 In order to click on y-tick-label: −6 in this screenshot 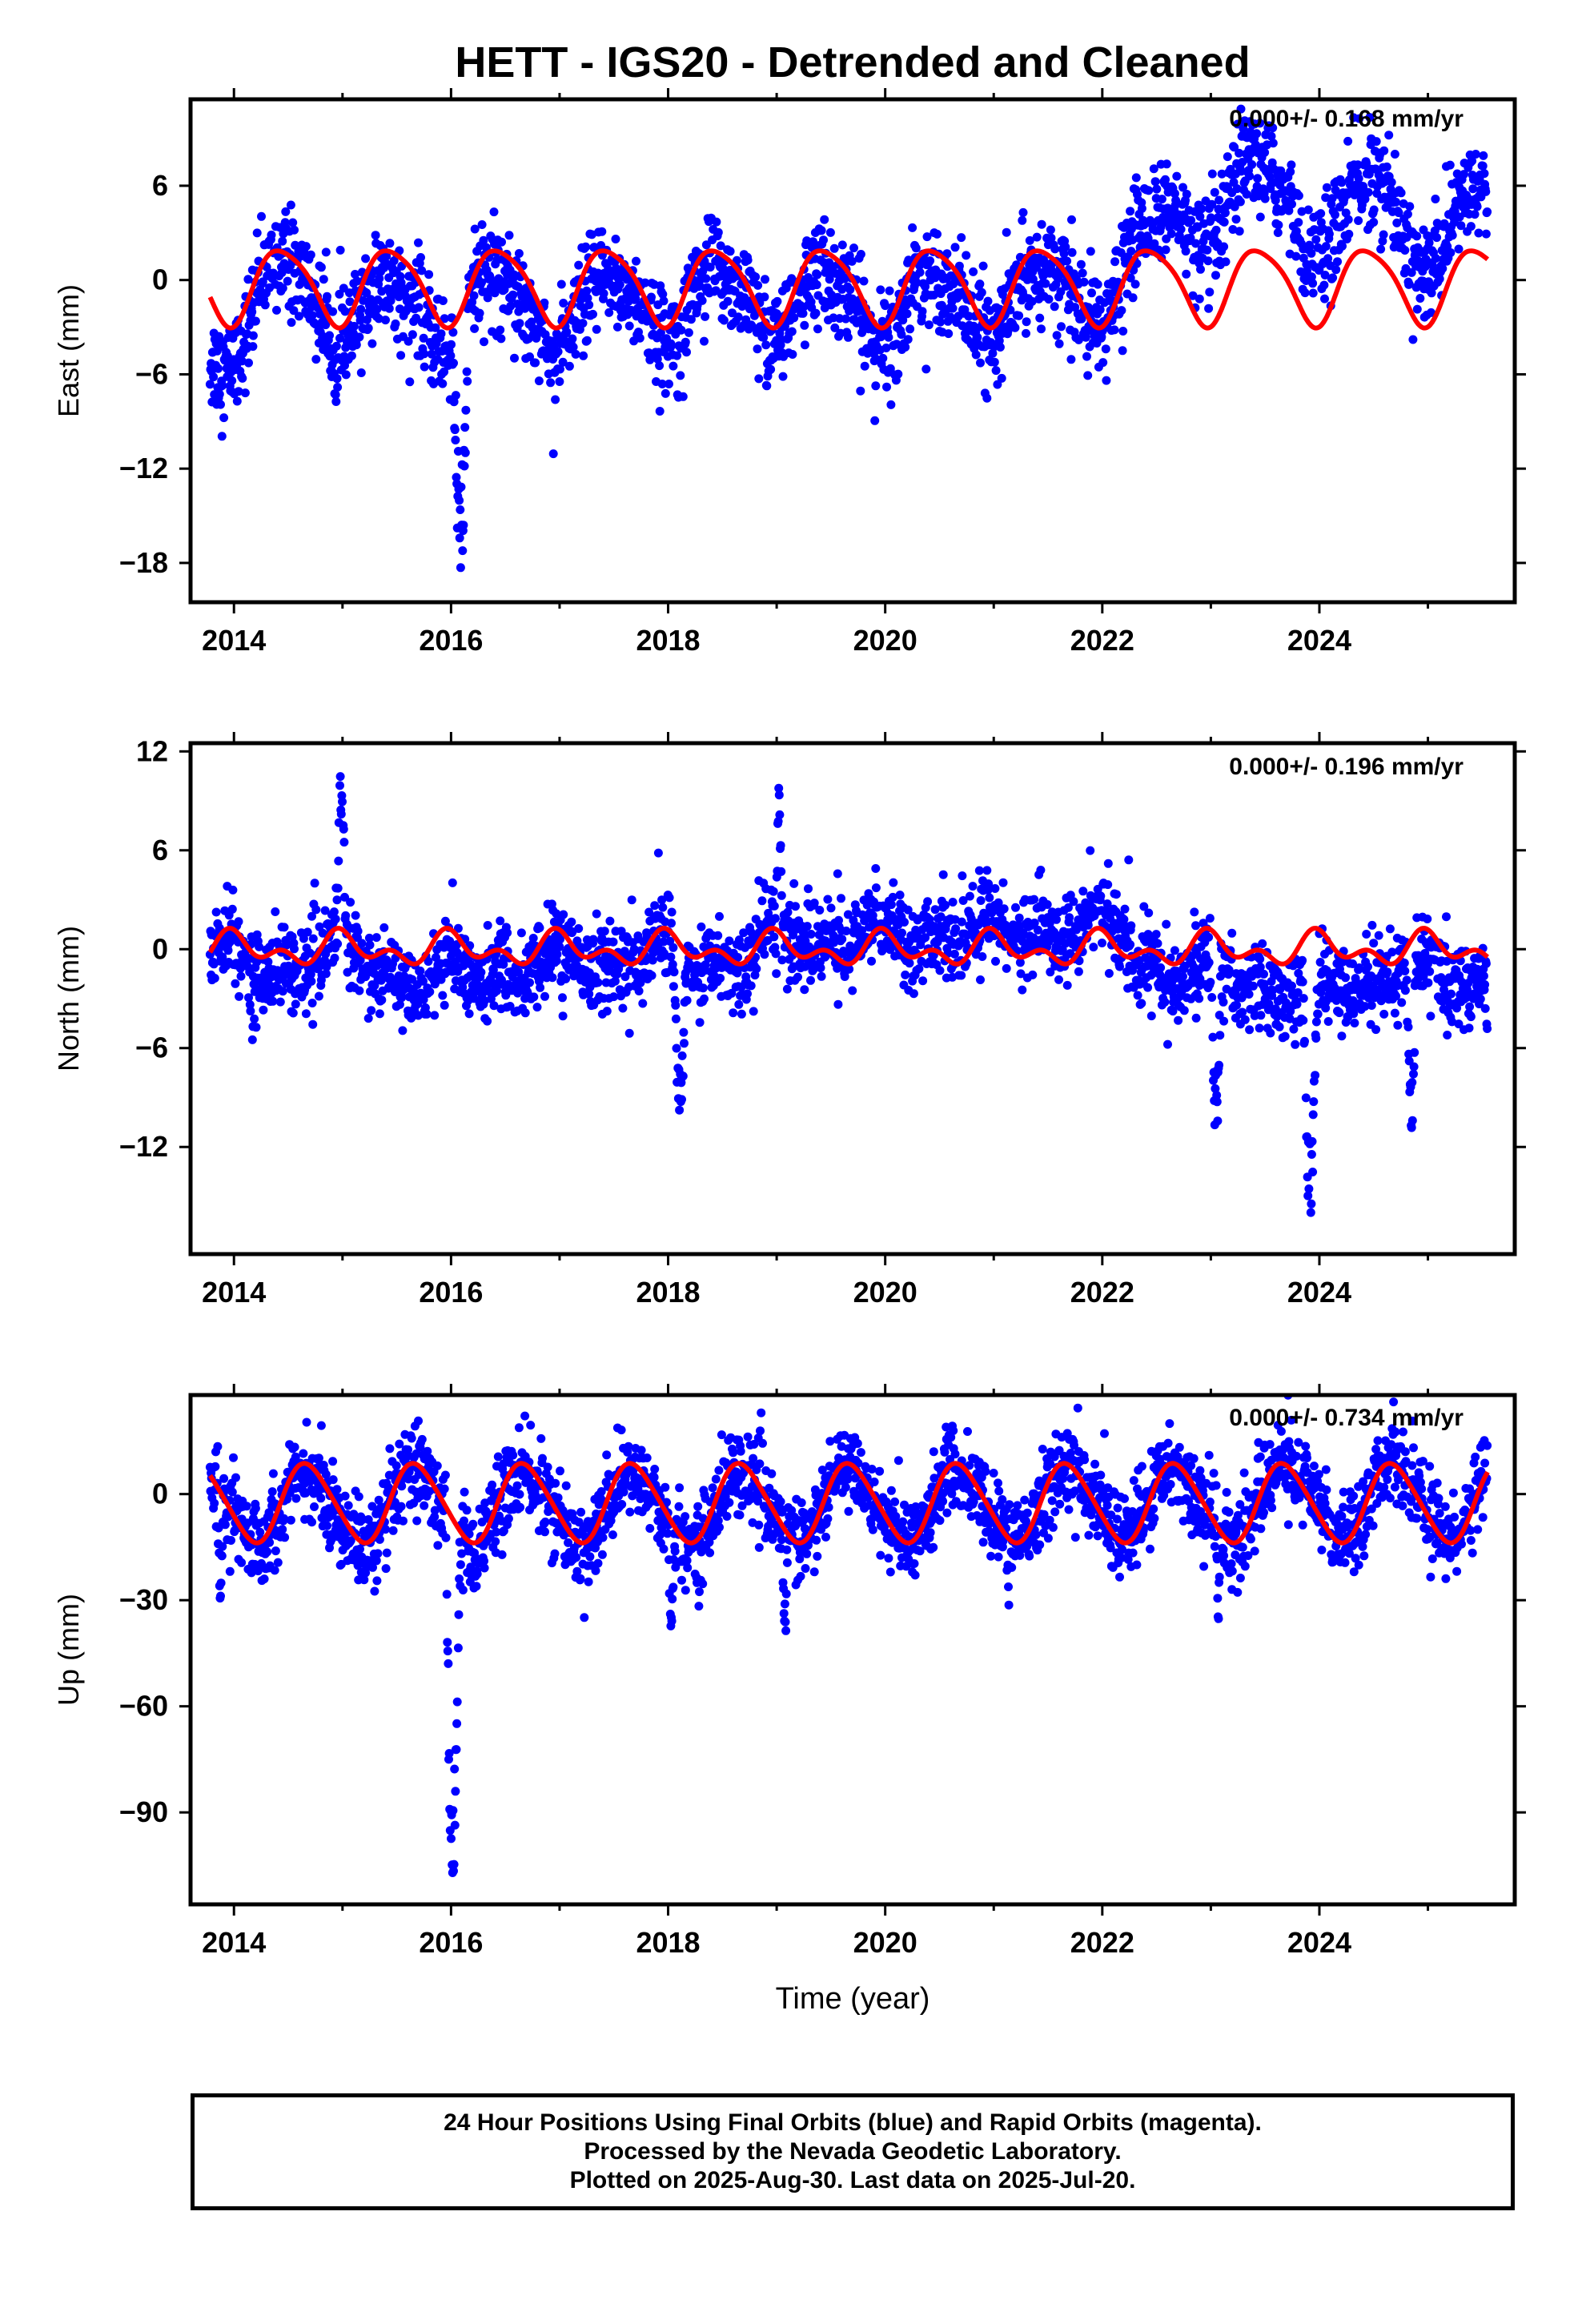, I will do `click(151, 373)`.